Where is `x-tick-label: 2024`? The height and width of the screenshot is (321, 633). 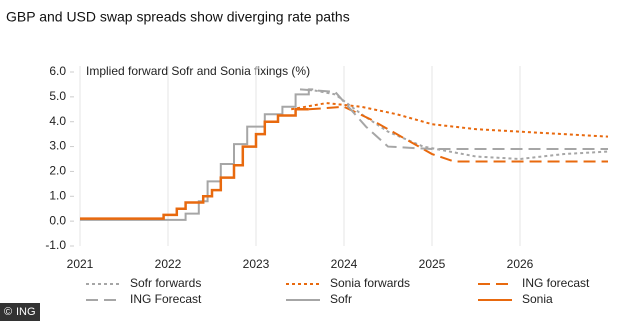
x-tick-label: 2024 is located at coordinates (344, 264).